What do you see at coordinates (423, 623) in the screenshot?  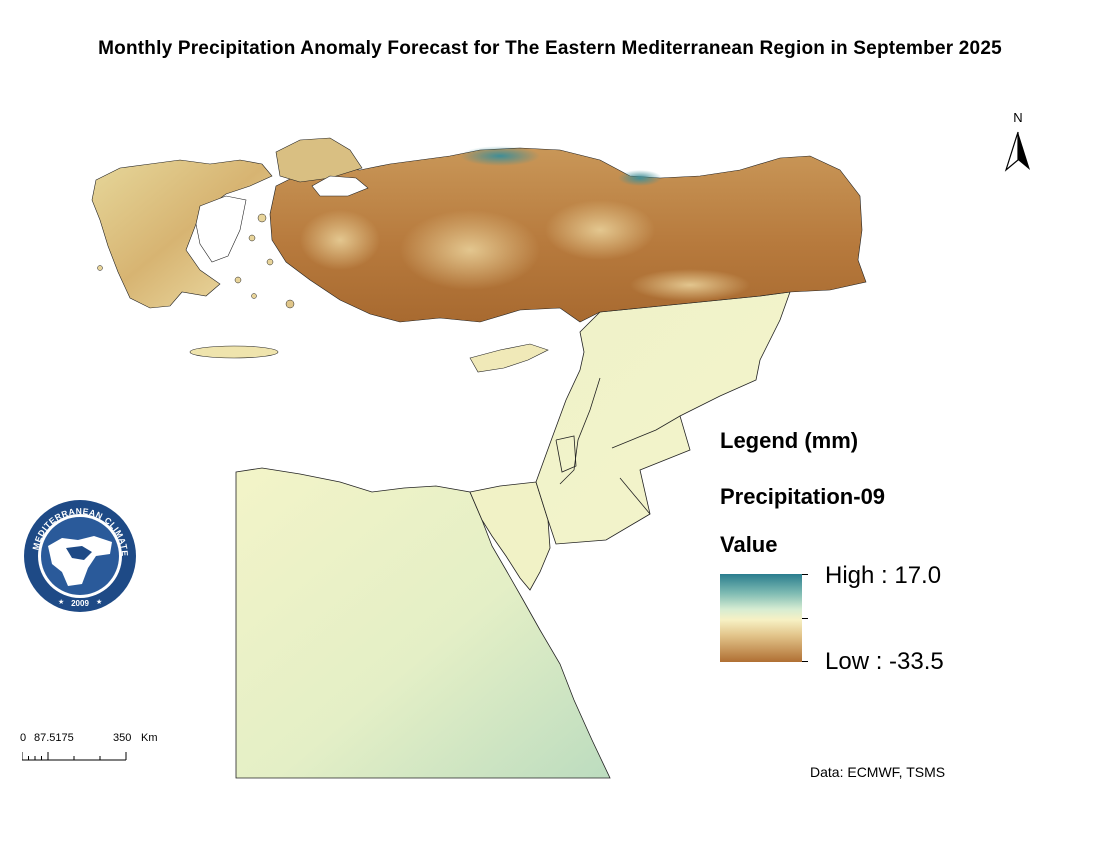 I see `egypt-region` at bounding box center [423, 623].